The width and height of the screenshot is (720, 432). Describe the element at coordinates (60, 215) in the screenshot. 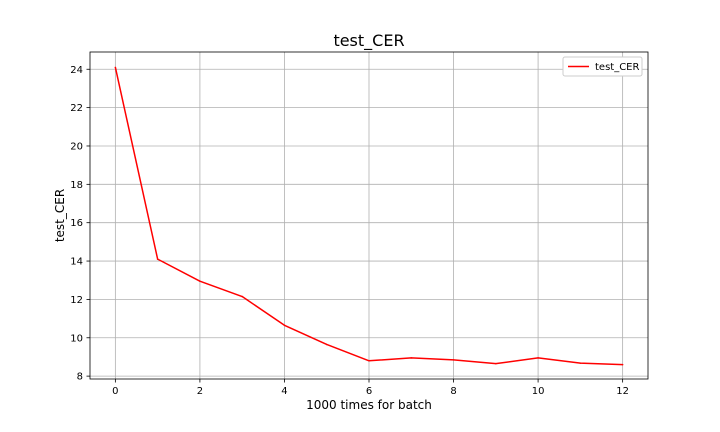

I see `y-axis-title: test_CER` at that location.